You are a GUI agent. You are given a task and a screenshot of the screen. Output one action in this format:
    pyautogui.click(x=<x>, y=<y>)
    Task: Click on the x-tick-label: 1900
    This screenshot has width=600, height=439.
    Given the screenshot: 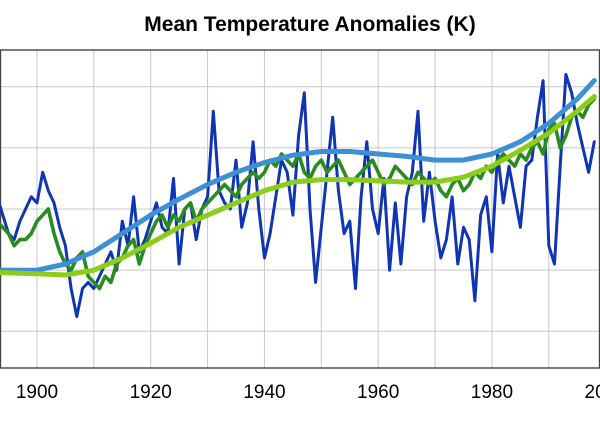 What is the action you would take?
    pyautogui.click(x=37, y=392)
    